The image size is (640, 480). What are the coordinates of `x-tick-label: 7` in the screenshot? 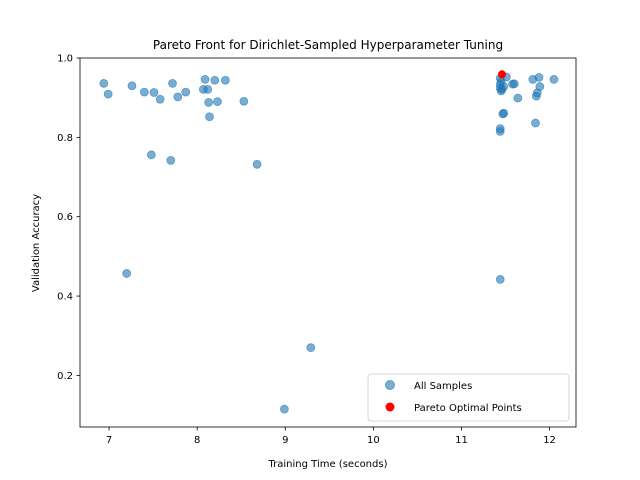 It's located at (109, 440).